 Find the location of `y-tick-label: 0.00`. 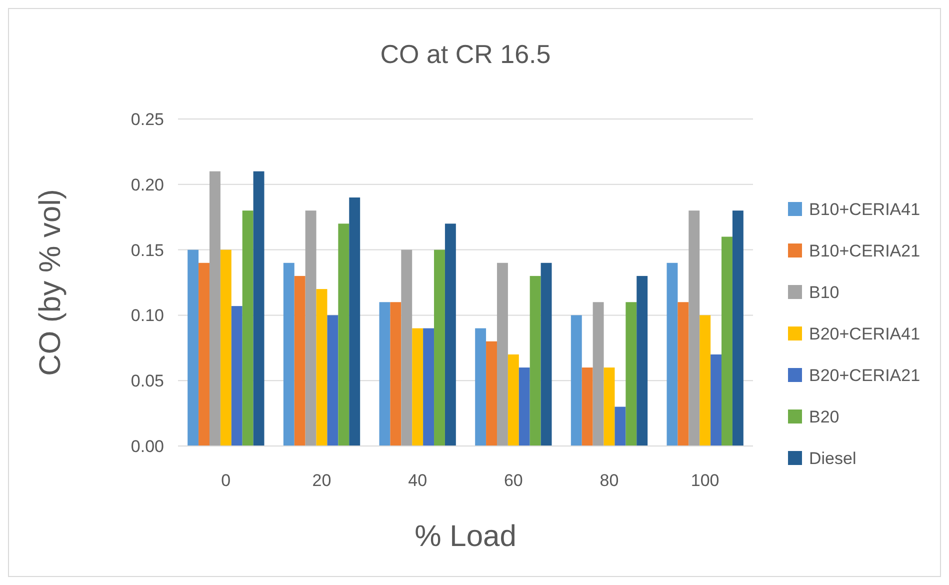

y-tick-label: 0.00 is located at coordinates (147, 446).